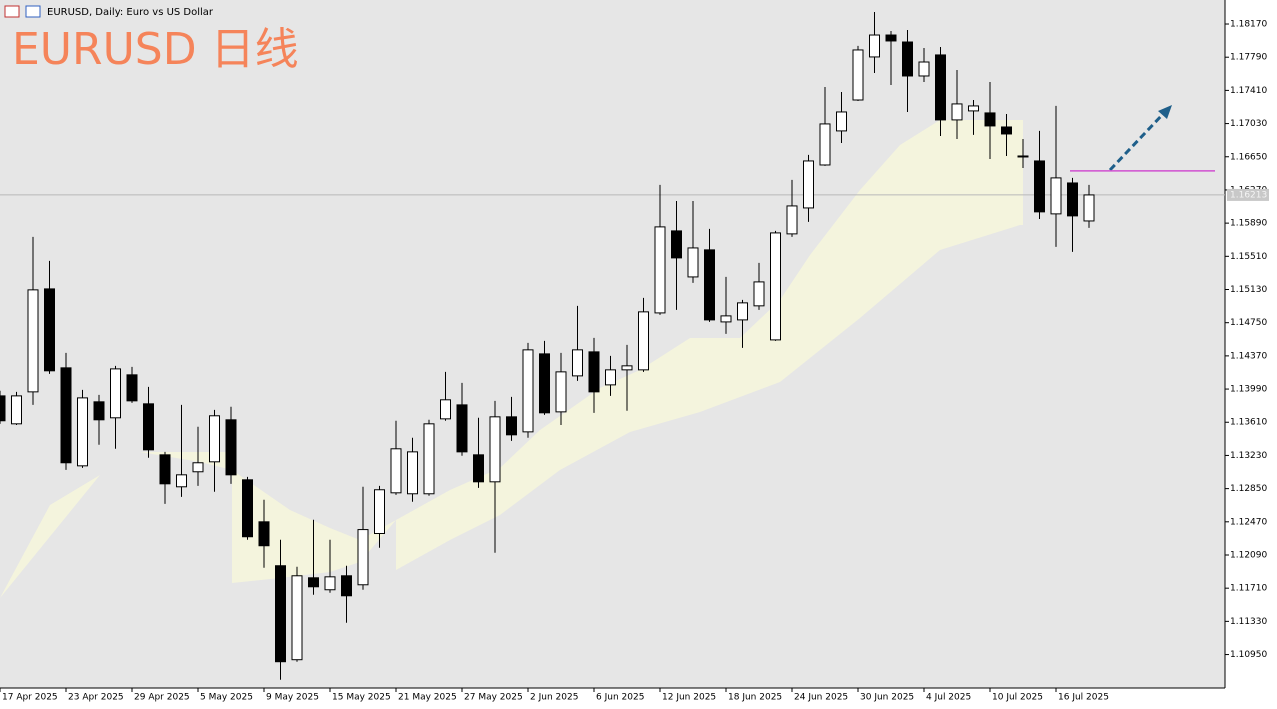 The height and width of the screenshot is (709, 1277). What do you see at coordinates (1248, 390) in the screenshot?
I see `y-tick-label: 1.13990` at bounding box center [1248, 390].